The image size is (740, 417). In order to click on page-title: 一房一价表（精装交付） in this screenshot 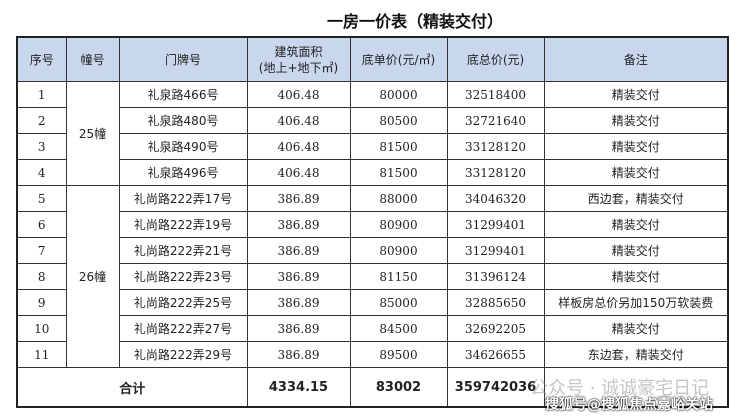, I will do `click(414, 21)`.